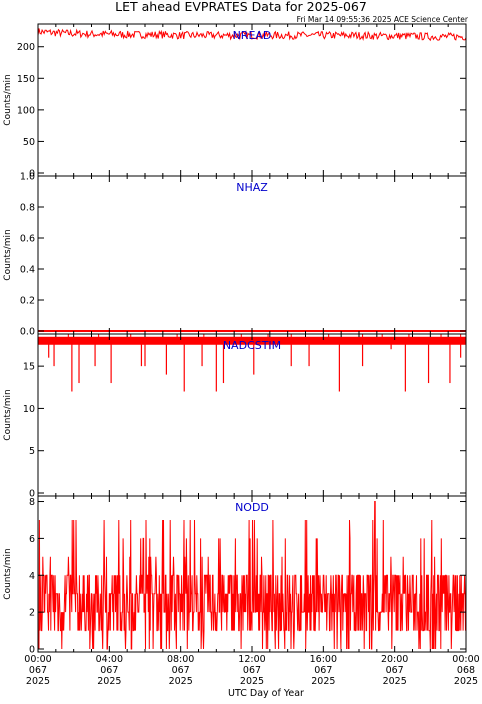 The height and width of the screenshot is (704, 482). What do you see at coordinates (27, 301) in the screenshot?
I see `y-tick-label: 0.2` at bounding box center [27, 301].